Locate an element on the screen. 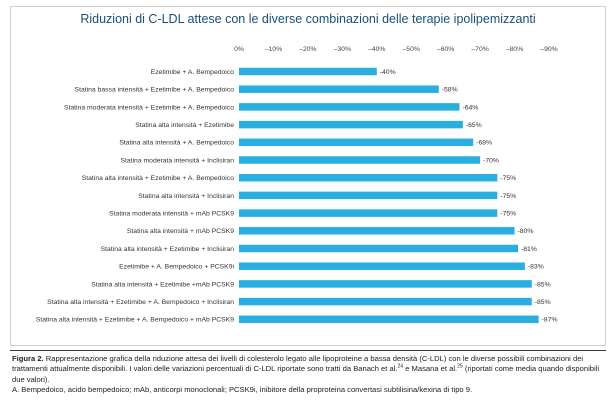 The height and width of the screenshot is (414, 616). data-label: -40% is located at coordinates (388, 72).